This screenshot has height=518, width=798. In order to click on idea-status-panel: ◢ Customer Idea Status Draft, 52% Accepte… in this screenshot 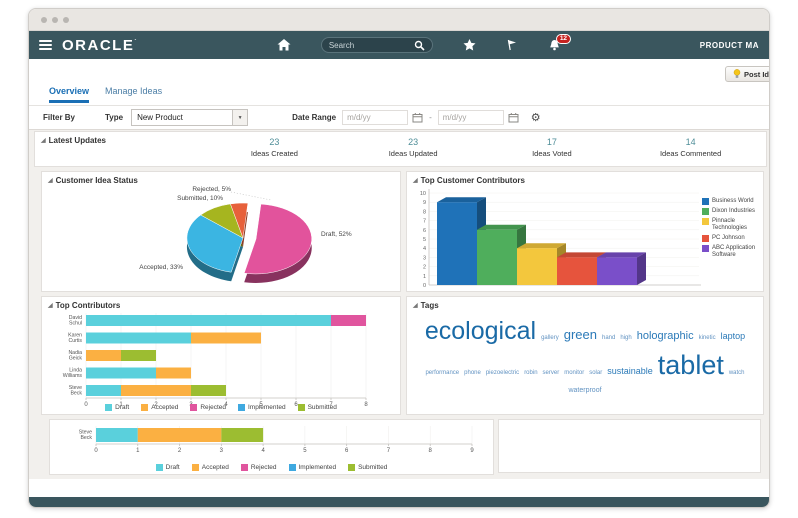, I will do `click(221, 231)`.